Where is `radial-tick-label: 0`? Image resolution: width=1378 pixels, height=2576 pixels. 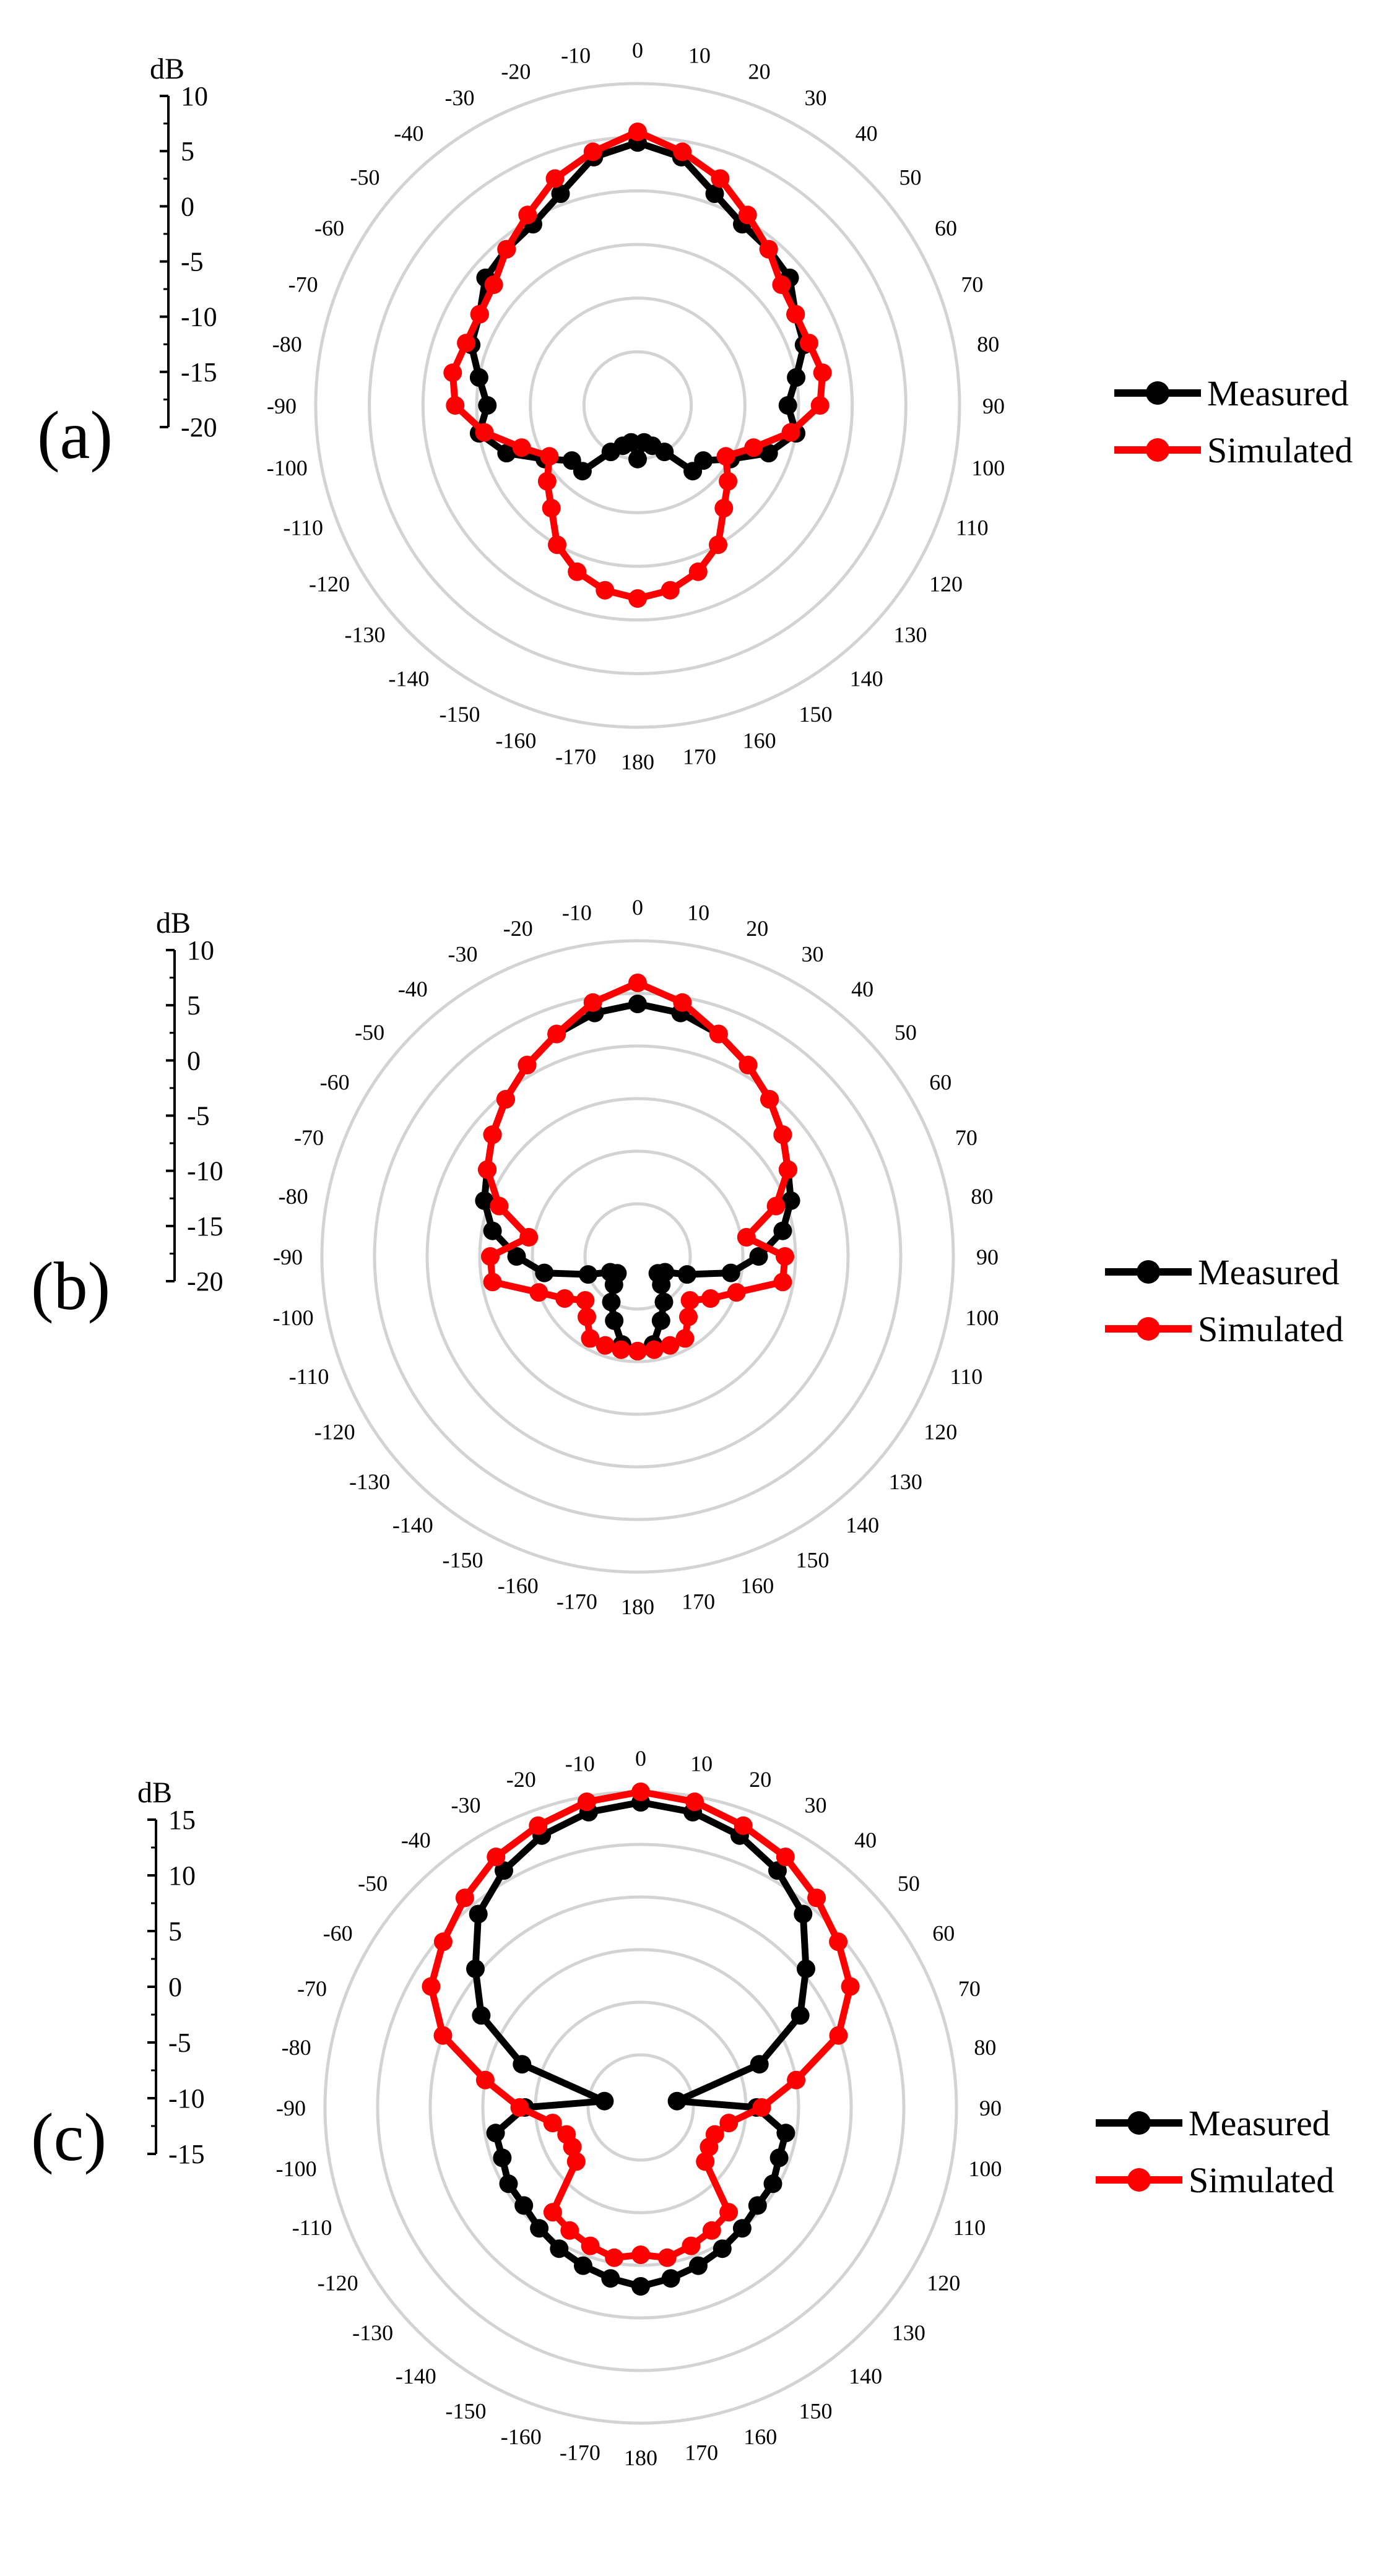
radial-tick-label: 0 is located at coordinates (194, 1060).